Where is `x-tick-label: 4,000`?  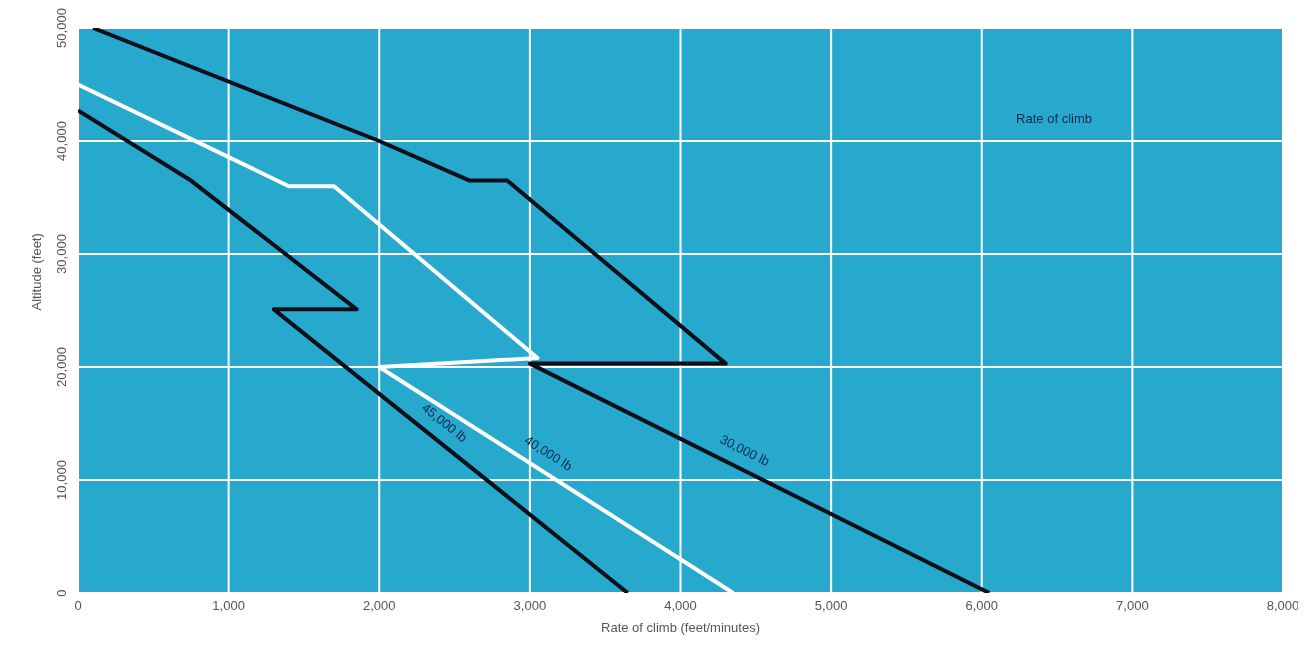
x-tick-label: 4,000 is located at coordinates (680, 606).